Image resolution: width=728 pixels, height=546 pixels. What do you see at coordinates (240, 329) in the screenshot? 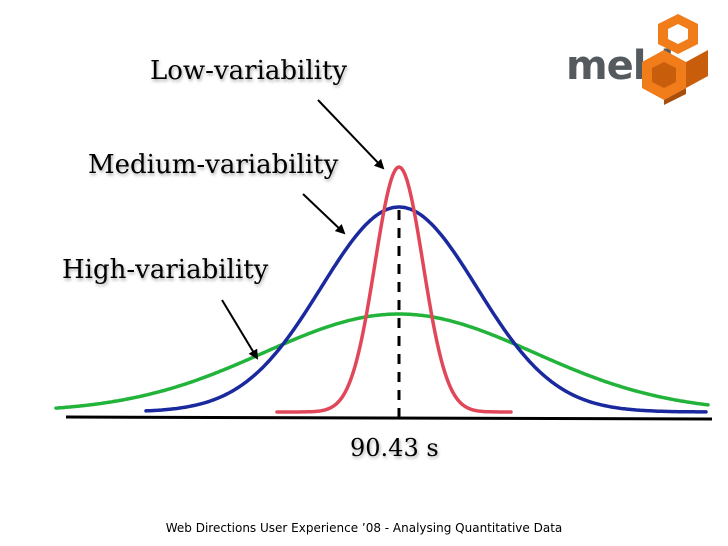
I see `arrow-high` at bounding box center [240, 329].